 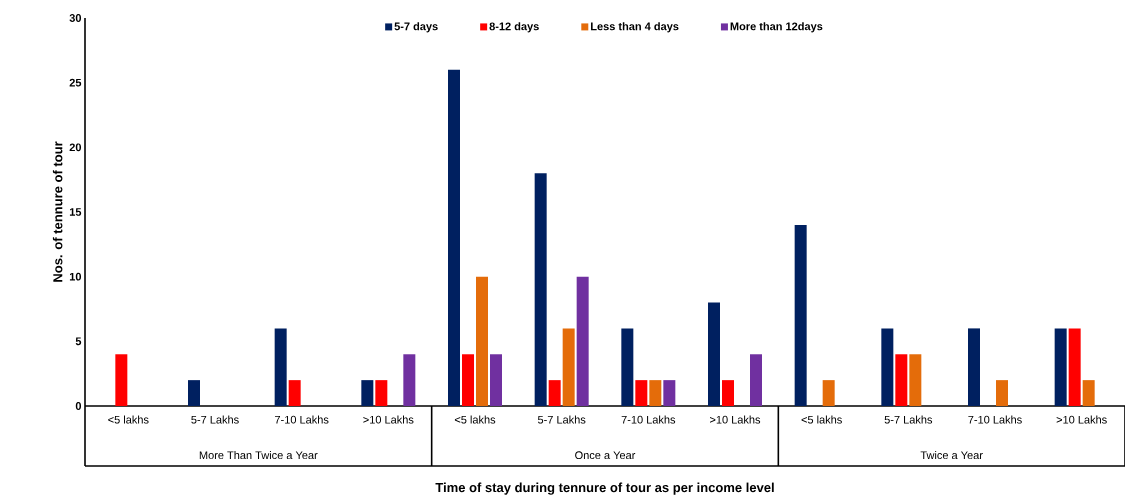 What do you see at coordinates (75, 18) in the screenshot?
I see `y-tick-label: 30` at bounding box center [75, 18].